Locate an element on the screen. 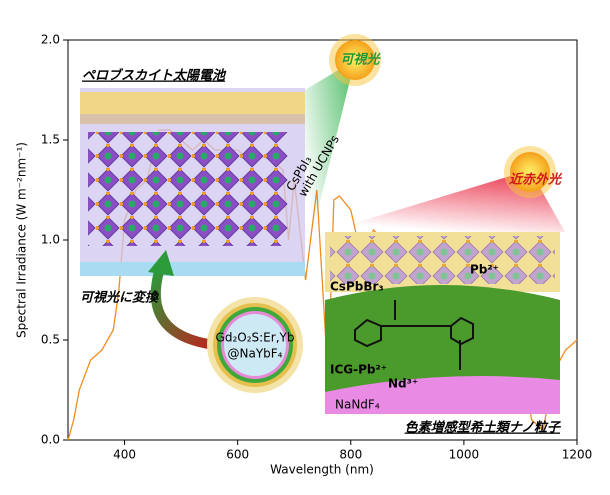  y-tick-label: 0.5 is located at coordinates (50, 340).